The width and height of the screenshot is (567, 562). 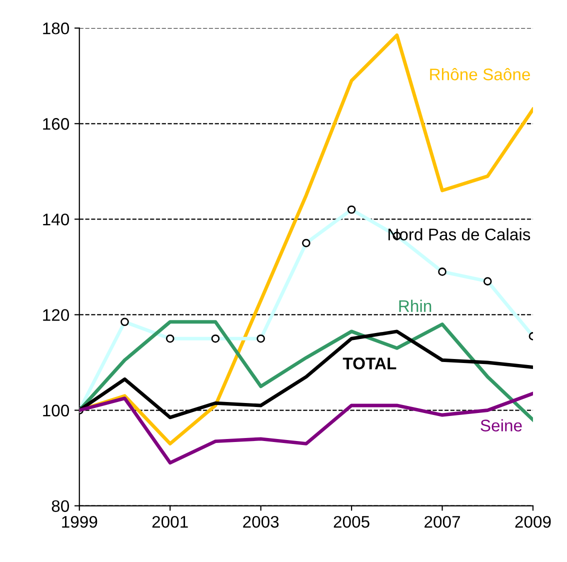 What do you see at coordinates (501, 425) in the screenshot?
I see `series-label: Seine` at bounding box center [501, 425].